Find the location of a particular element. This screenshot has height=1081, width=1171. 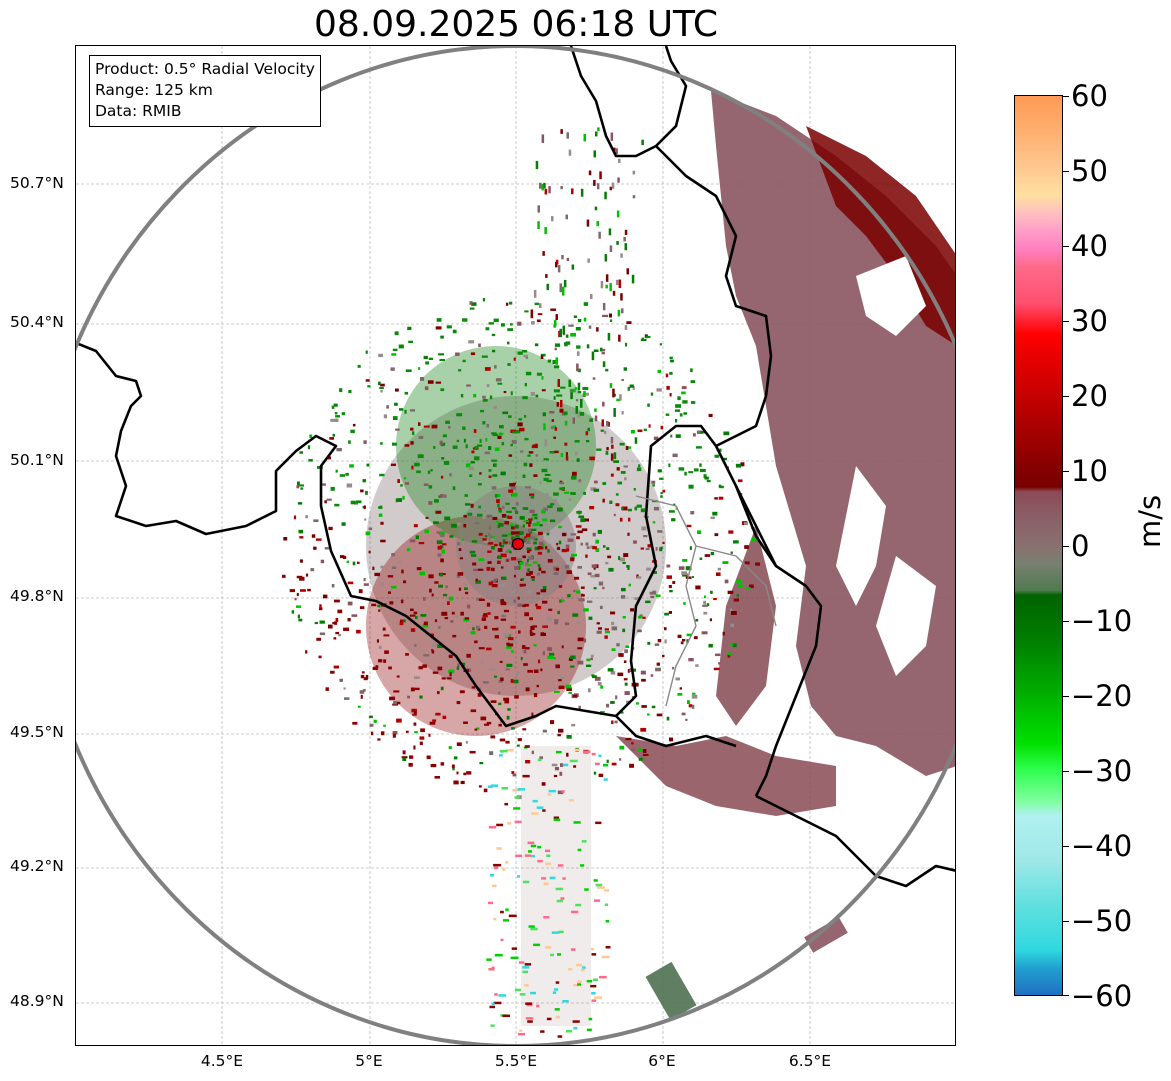

lon-label: 6°E is located at coordinates (662, 1061).